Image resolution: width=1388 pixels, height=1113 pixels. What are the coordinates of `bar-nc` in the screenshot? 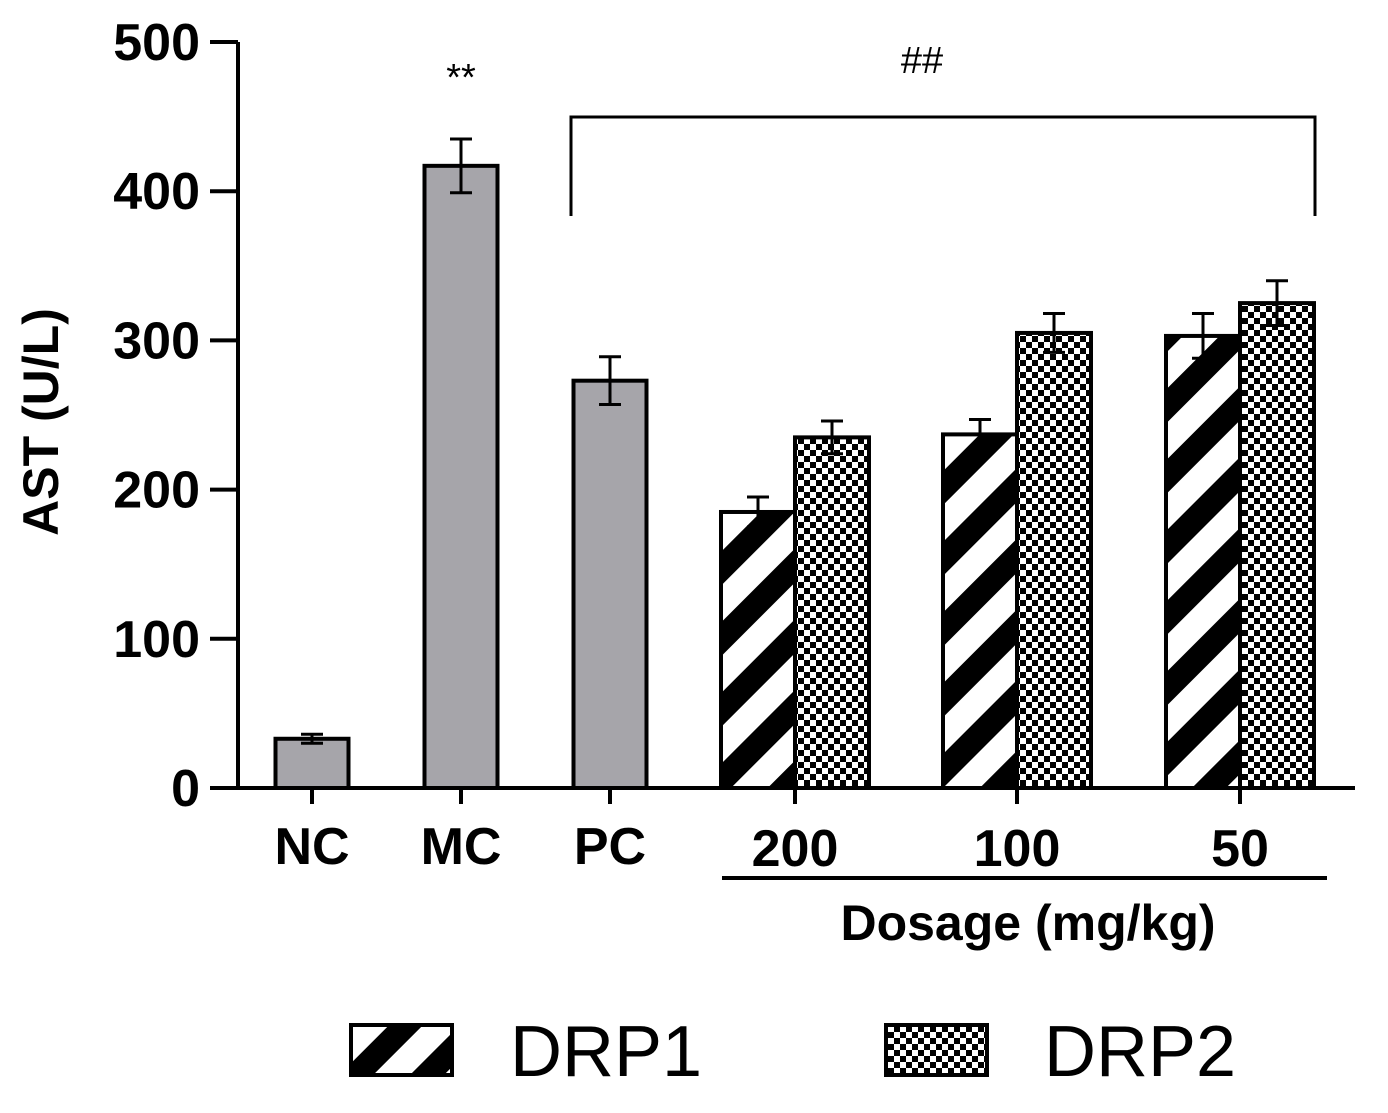 It's located at (312, 763).